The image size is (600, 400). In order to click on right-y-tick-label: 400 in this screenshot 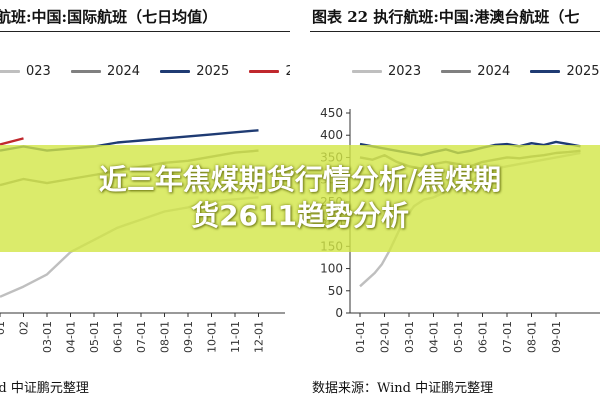, I will do `click(331, 135)`.